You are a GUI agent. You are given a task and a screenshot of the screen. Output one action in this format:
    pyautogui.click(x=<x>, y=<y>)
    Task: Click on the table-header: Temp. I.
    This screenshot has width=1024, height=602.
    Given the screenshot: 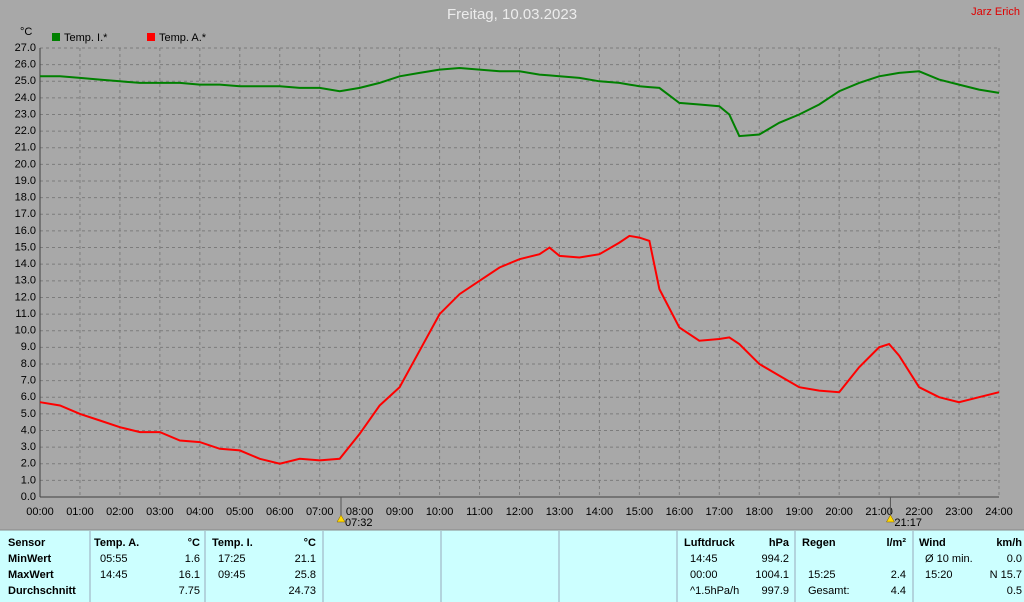 What is the action you would take?
    pyautogui.click(x=232, y=543)
    